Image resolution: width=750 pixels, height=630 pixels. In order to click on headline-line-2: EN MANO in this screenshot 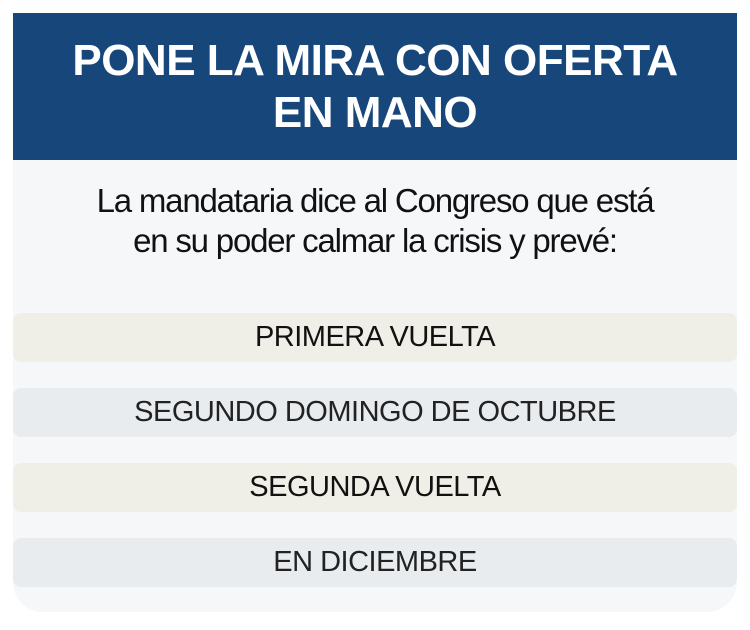, I will do `click(375, 112)`.